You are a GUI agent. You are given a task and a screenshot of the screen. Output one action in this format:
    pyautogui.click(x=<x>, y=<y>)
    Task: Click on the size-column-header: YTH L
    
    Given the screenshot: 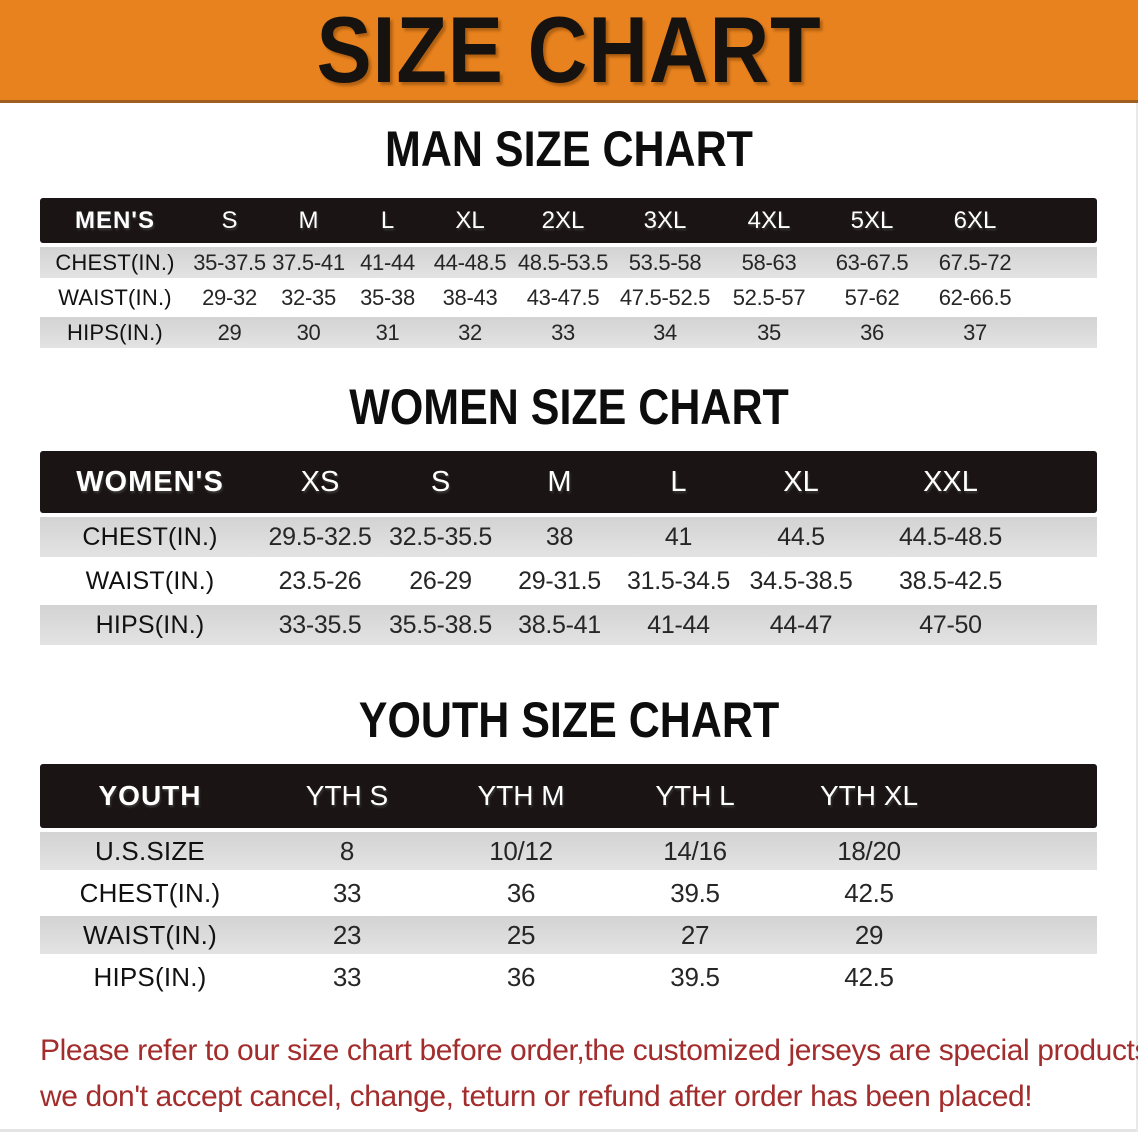 What is the action you would take?
    pyautogui.click(x=695, y=796)
    